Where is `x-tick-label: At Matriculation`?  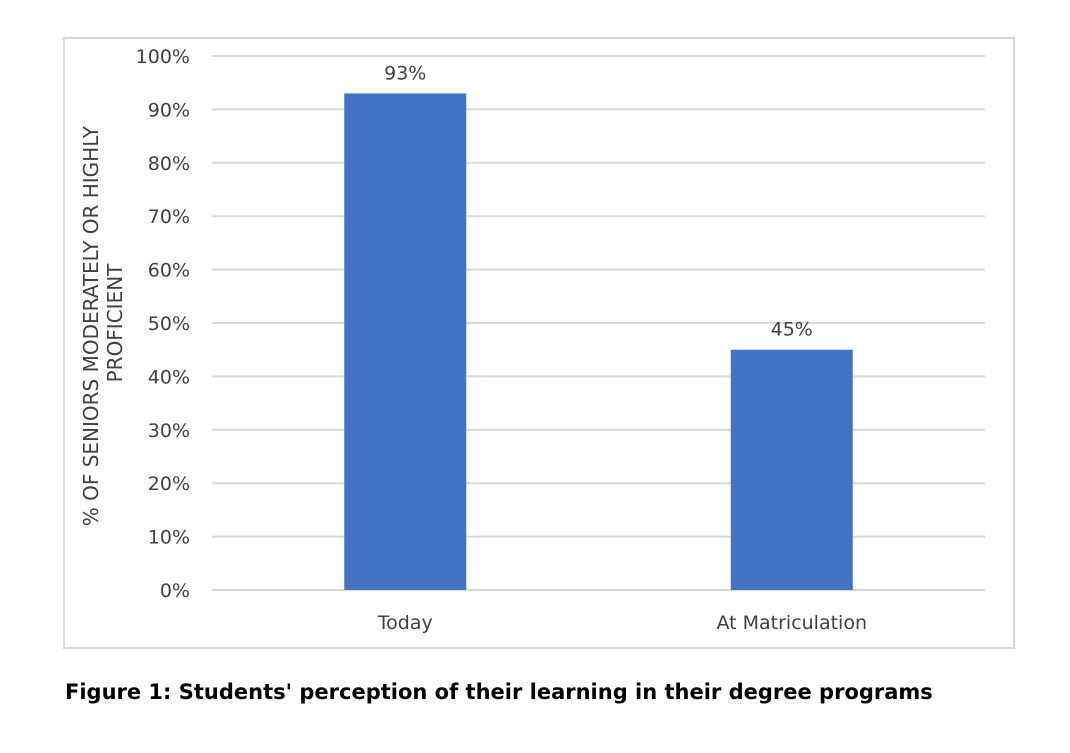 x-tick-label: At Matriculation is located at coordinates (791, 623).